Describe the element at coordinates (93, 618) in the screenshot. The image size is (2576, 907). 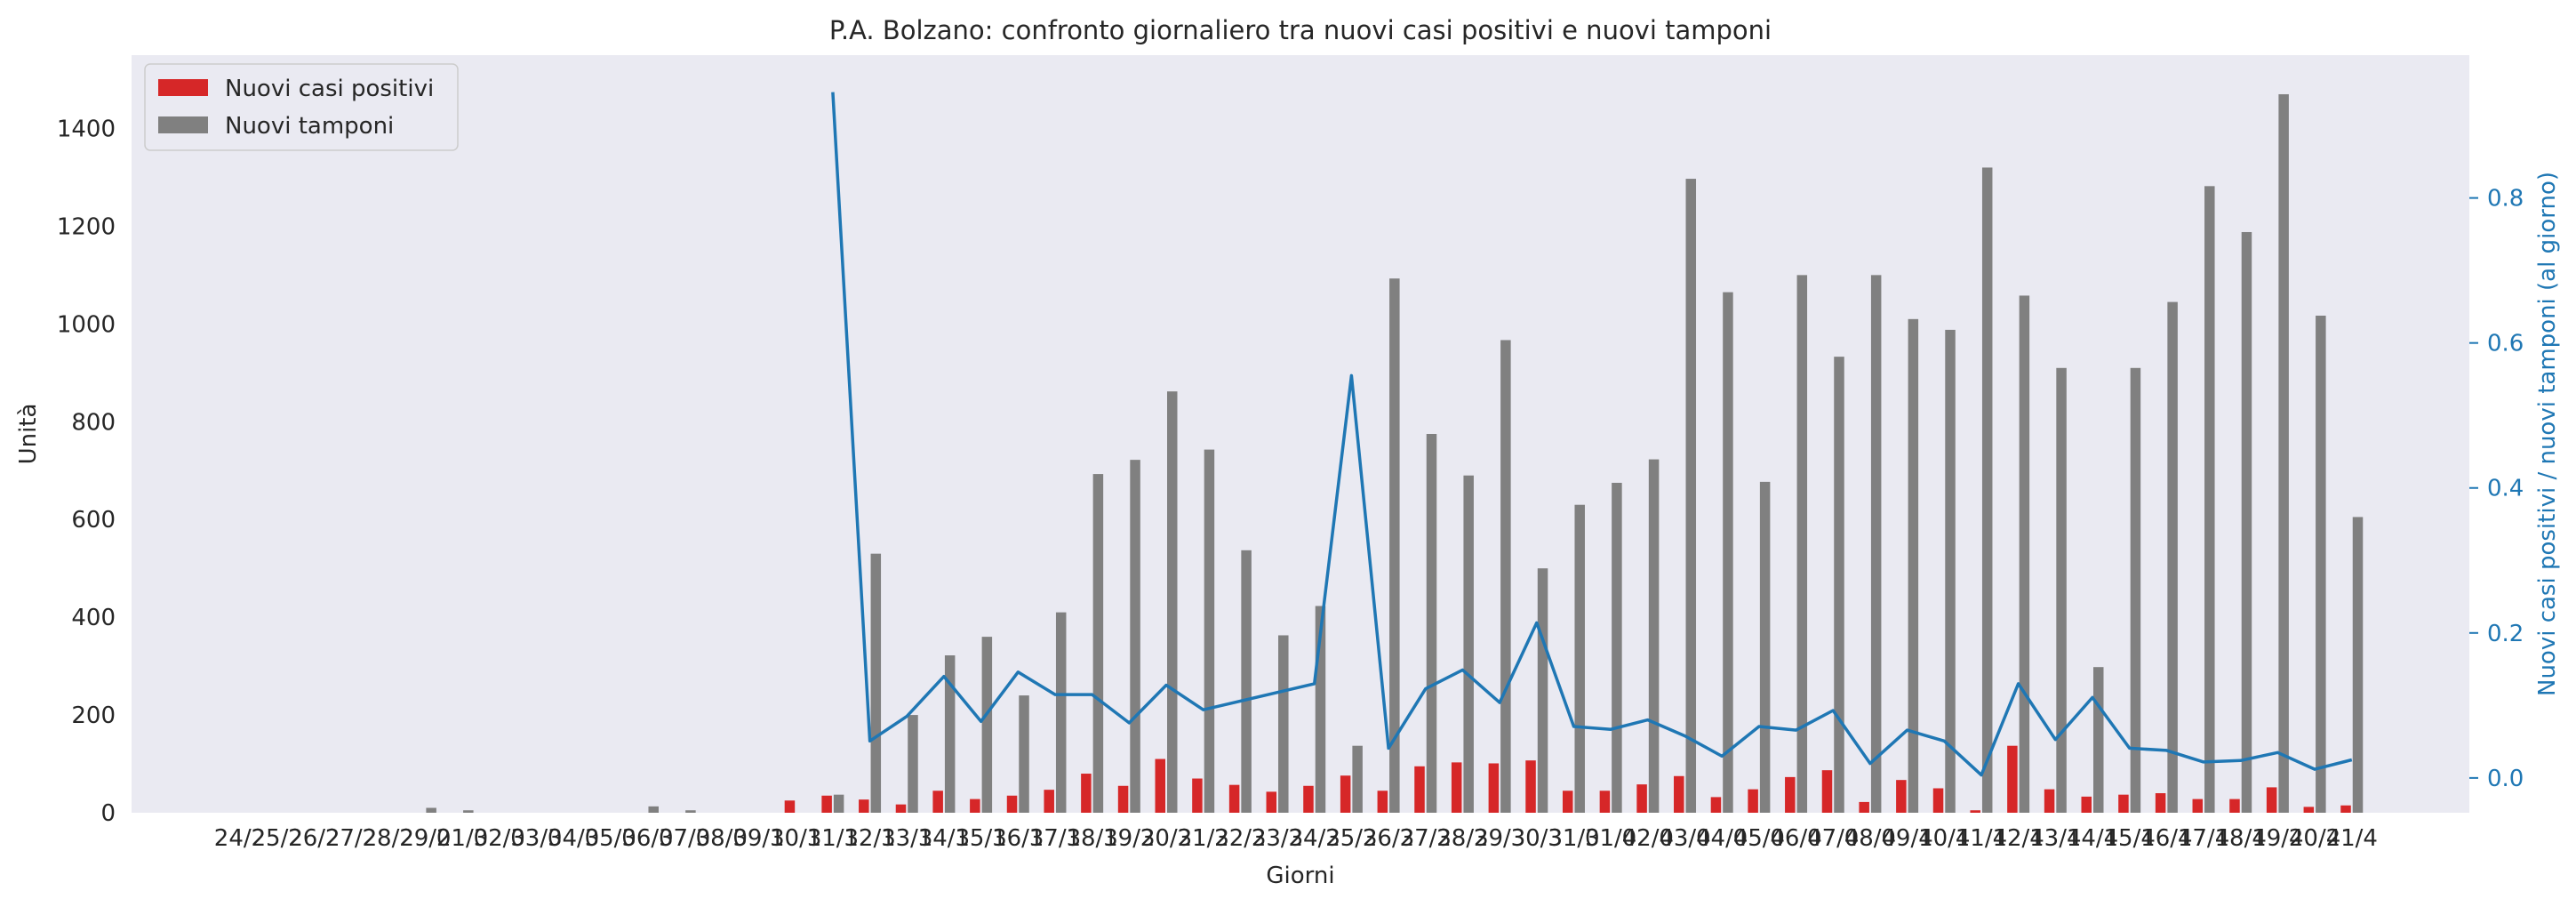
I see `y-tick-label: 400` at that location.